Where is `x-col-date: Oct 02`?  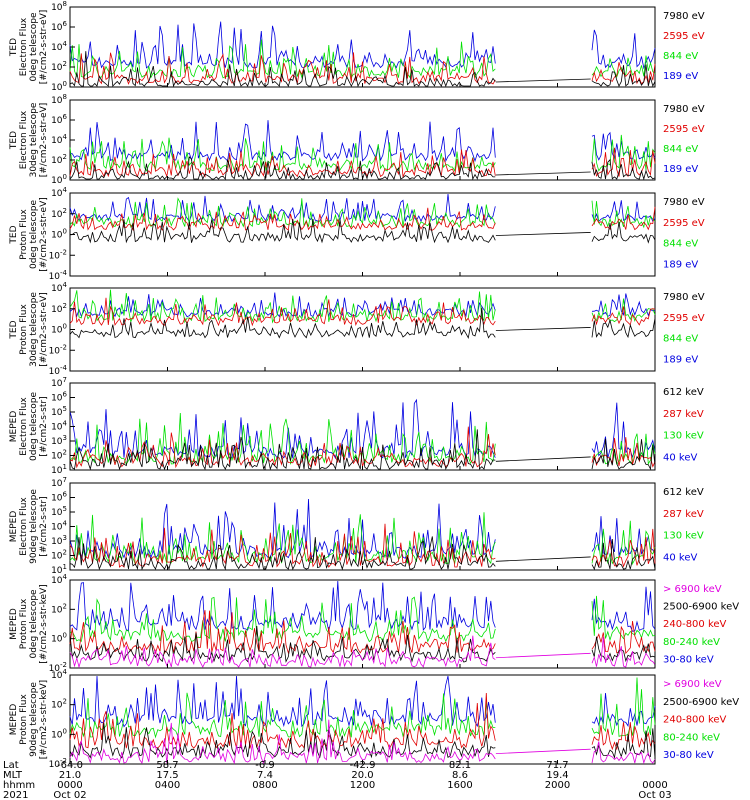
x-col-date: Oct 02 is located at coordinates (69, 795).